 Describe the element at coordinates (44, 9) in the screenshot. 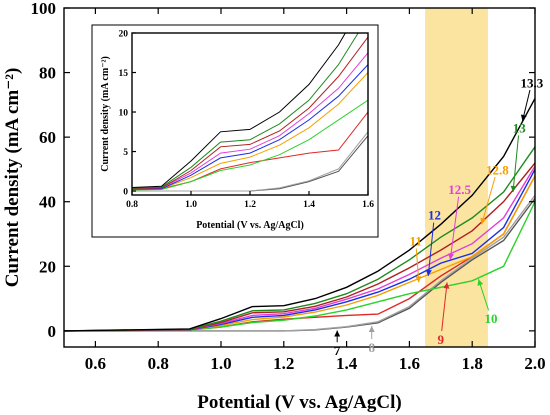

I see `y-tick-label: 100` at that location.